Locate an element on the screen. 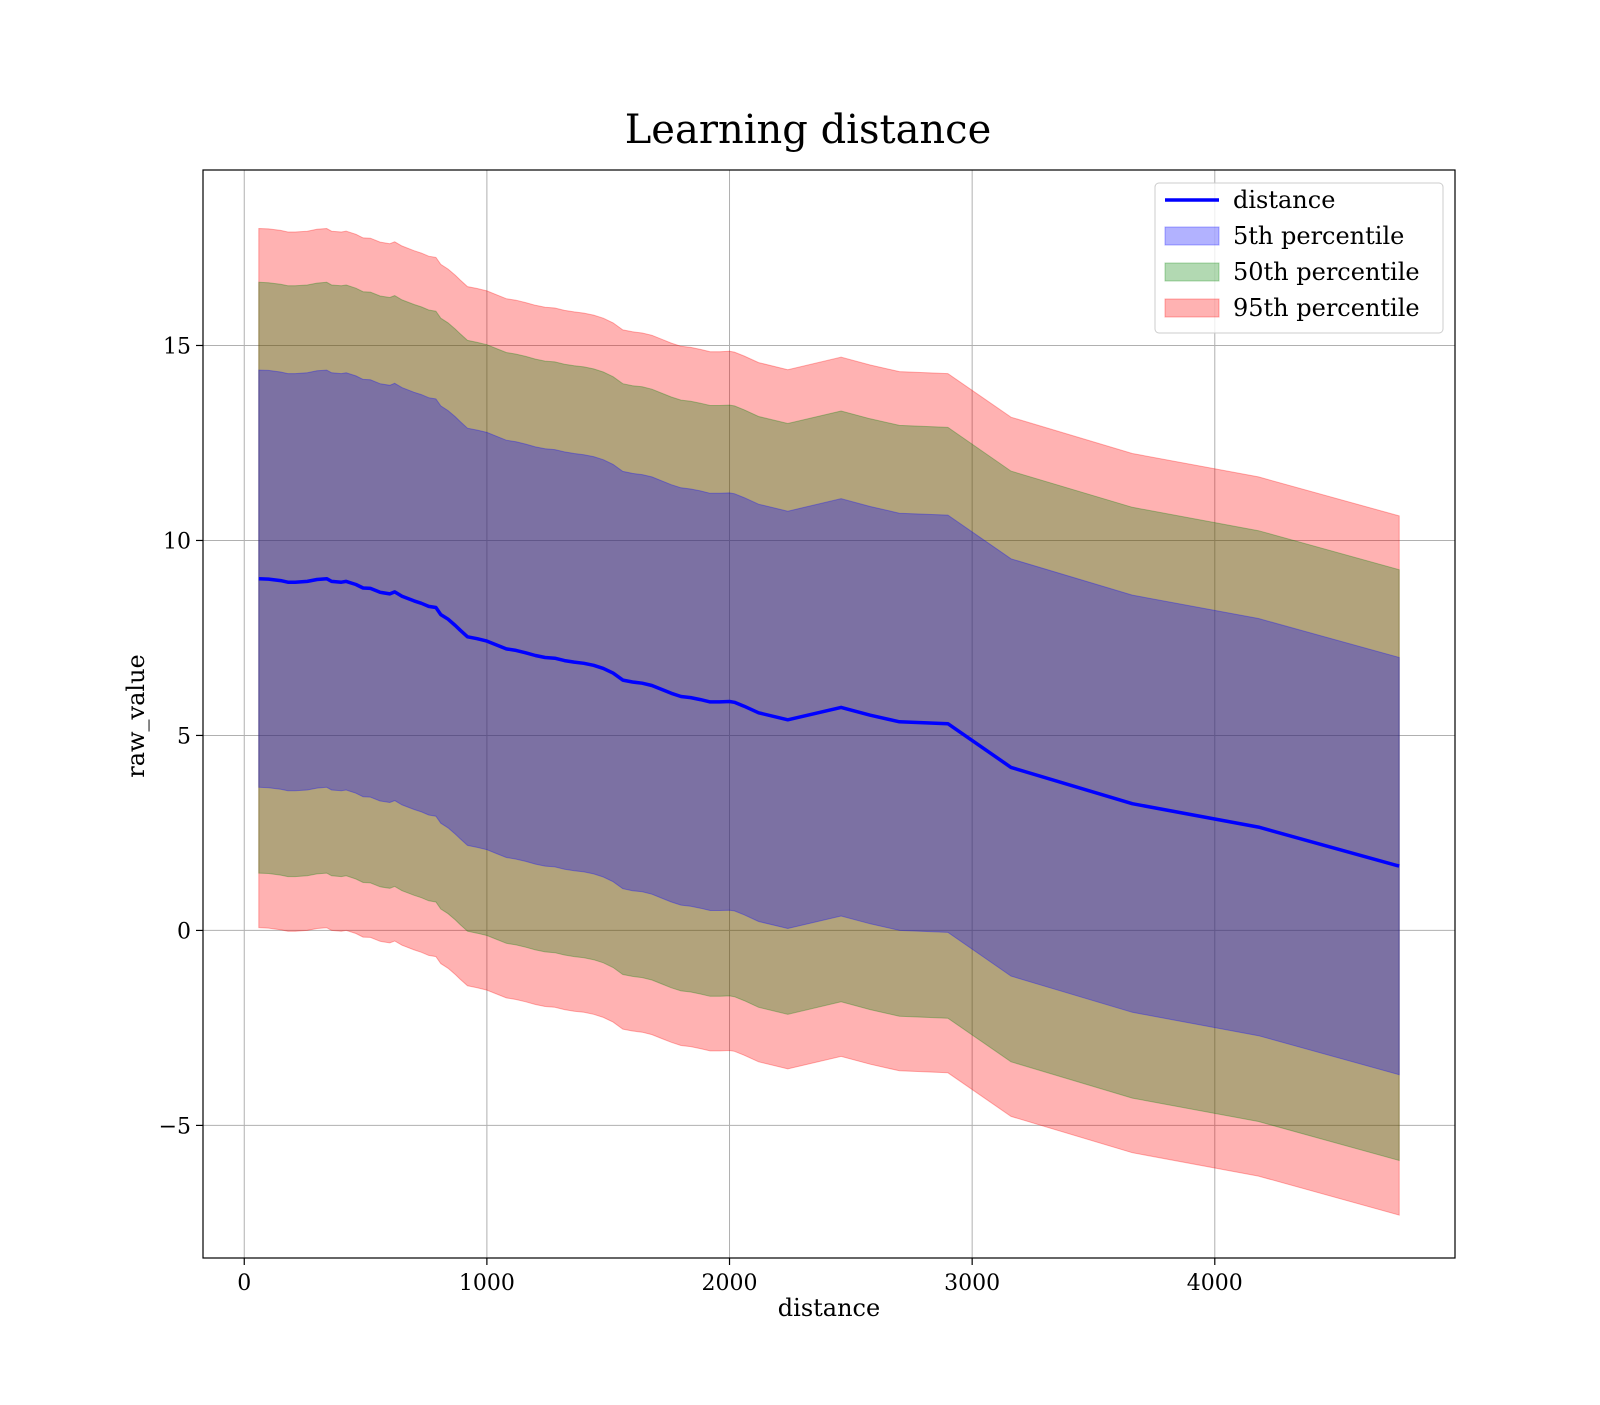 The image size is (1600, 1405). y-tick-label: 15 is located at coordinates (177, 346).